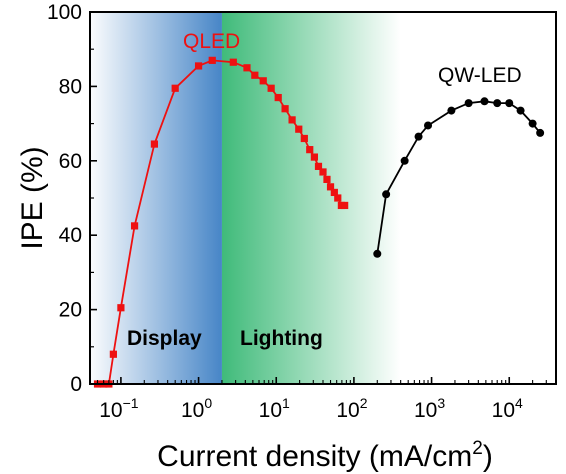 The height and width of the screenshot is (474, 566). I want to click on x-tick-label: 10¹, so click(274, 408).